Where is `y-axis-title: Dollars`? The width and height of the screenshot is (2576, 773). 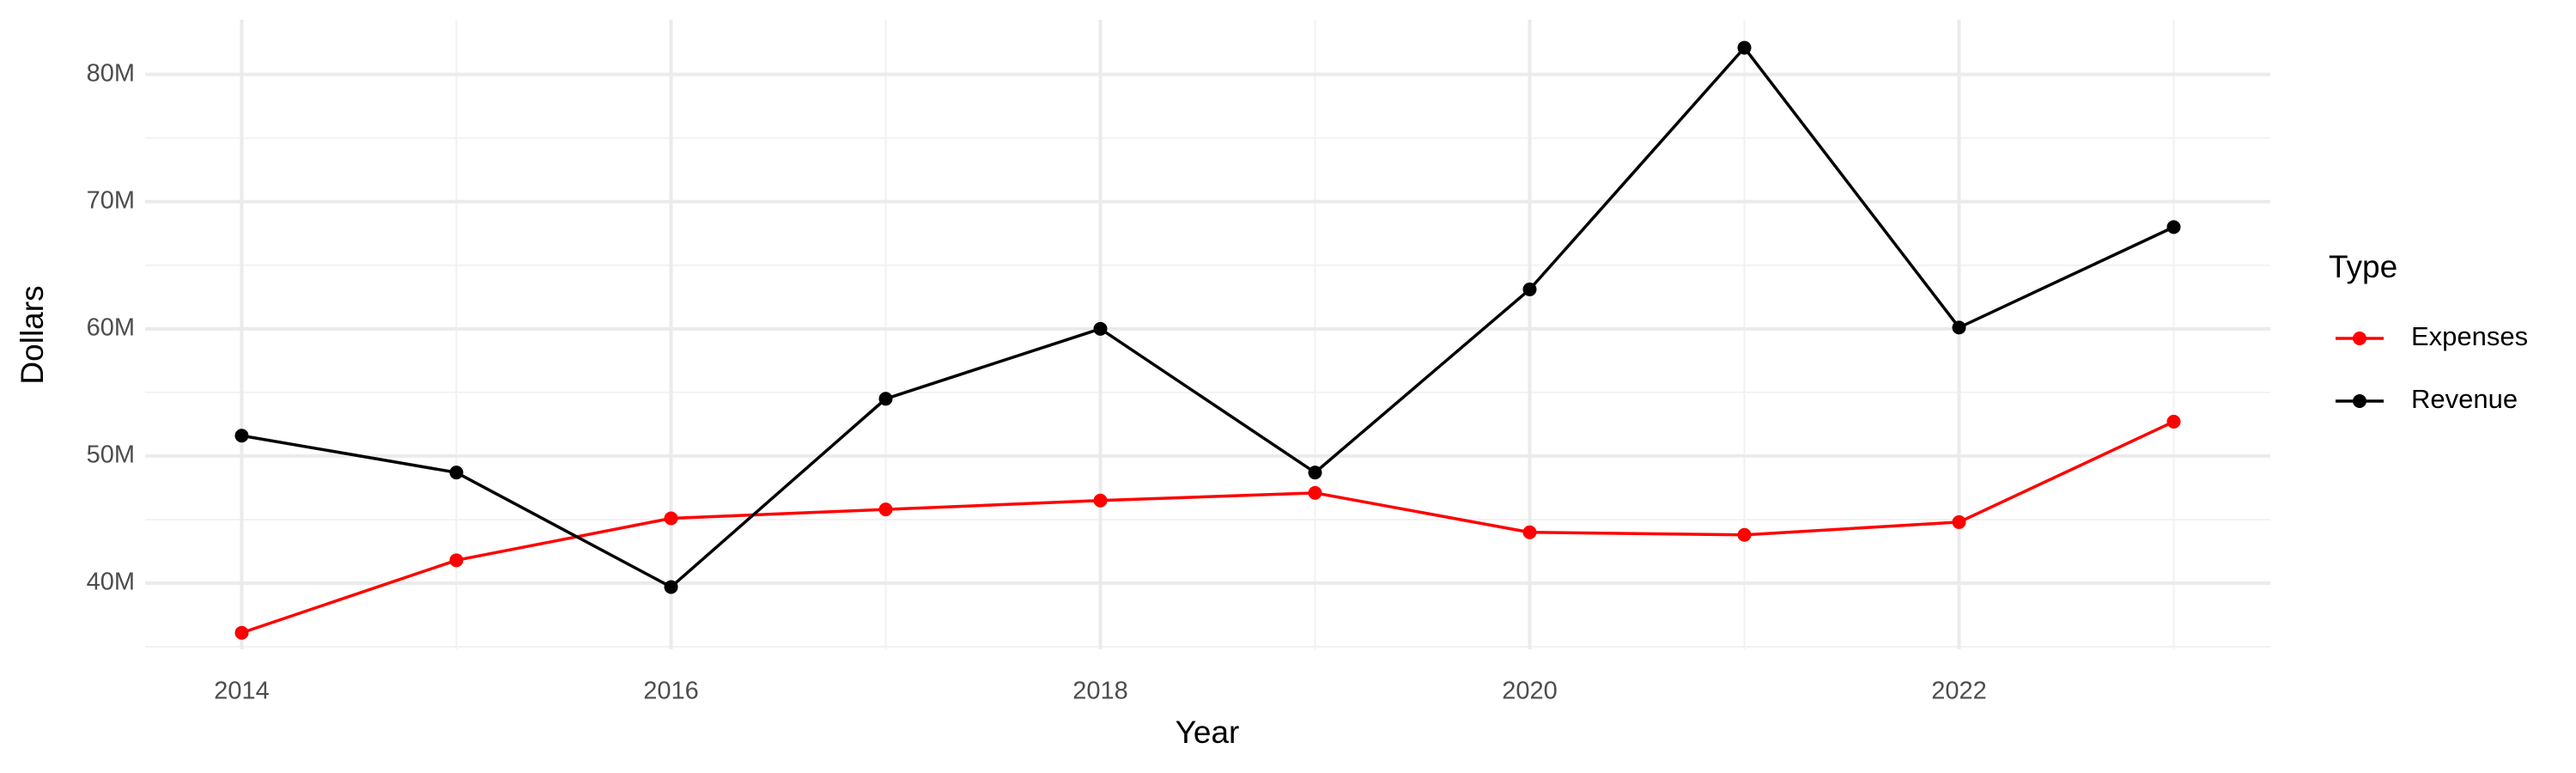 y-axis-title: Dollars is located at coordinates (32, 334).